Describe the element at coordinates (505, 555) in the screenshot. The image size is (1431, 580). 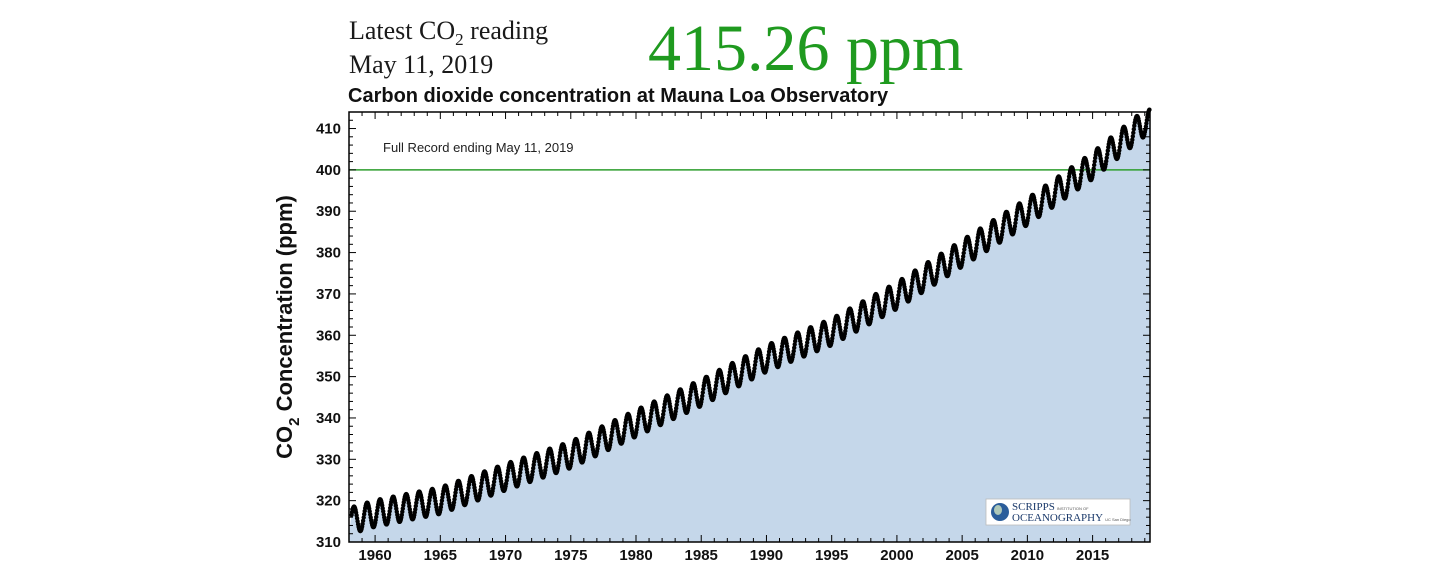
I see `x-tick-label: 1970` at that location.